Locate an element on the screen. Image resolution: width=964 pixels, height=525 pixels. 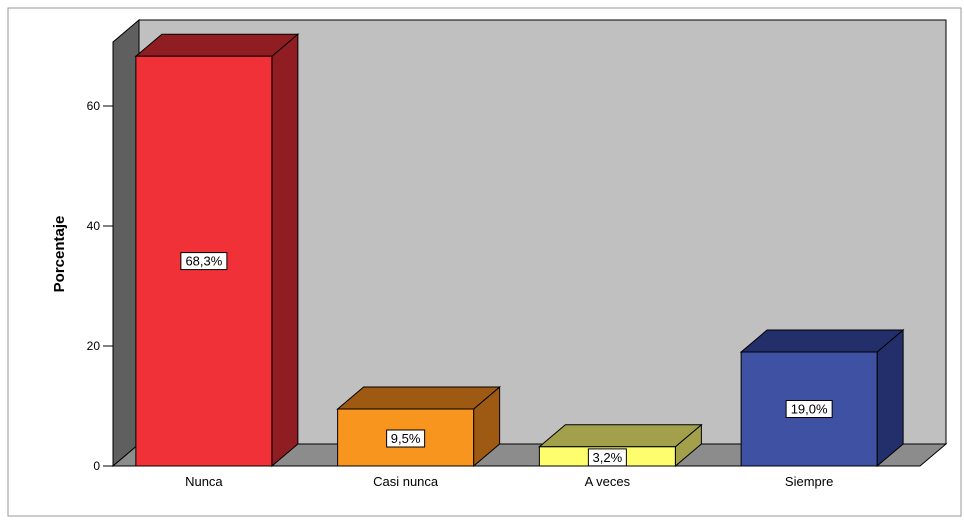
data-label-text: 9,5% is located at coordinates (406, 438).